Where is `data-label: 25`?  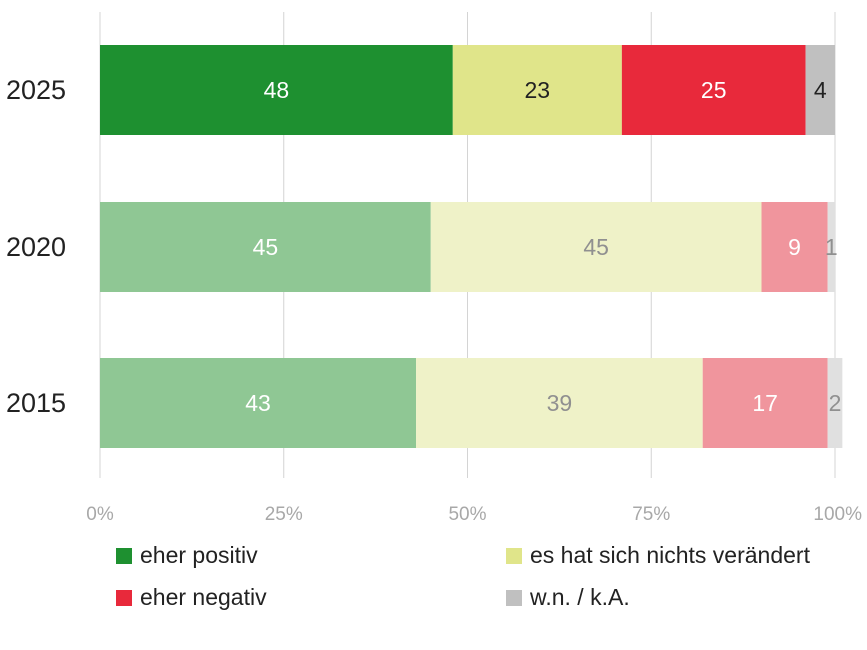 data-label: 25 is located at coordinates (714, 90).